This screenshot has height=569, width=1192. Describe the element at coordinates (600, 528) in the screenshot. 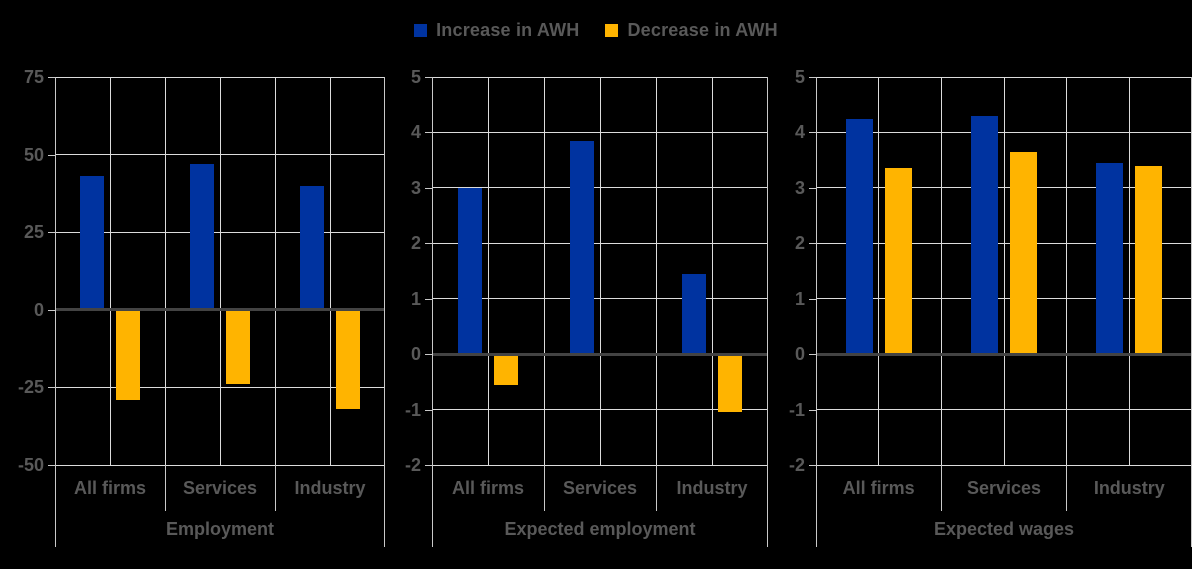

I see `panel-title-expected-employment: Expected employment` at that location.